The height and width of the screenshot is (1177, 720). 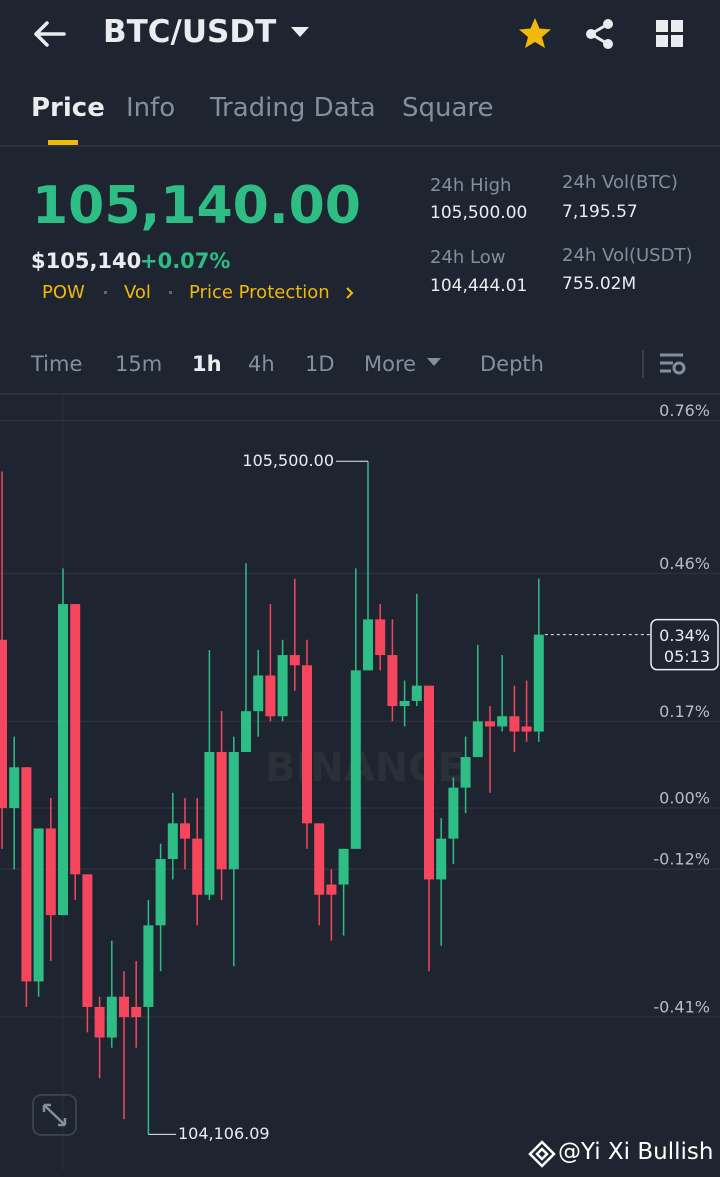 I want to click on back-button, so click(x=50, y=34).